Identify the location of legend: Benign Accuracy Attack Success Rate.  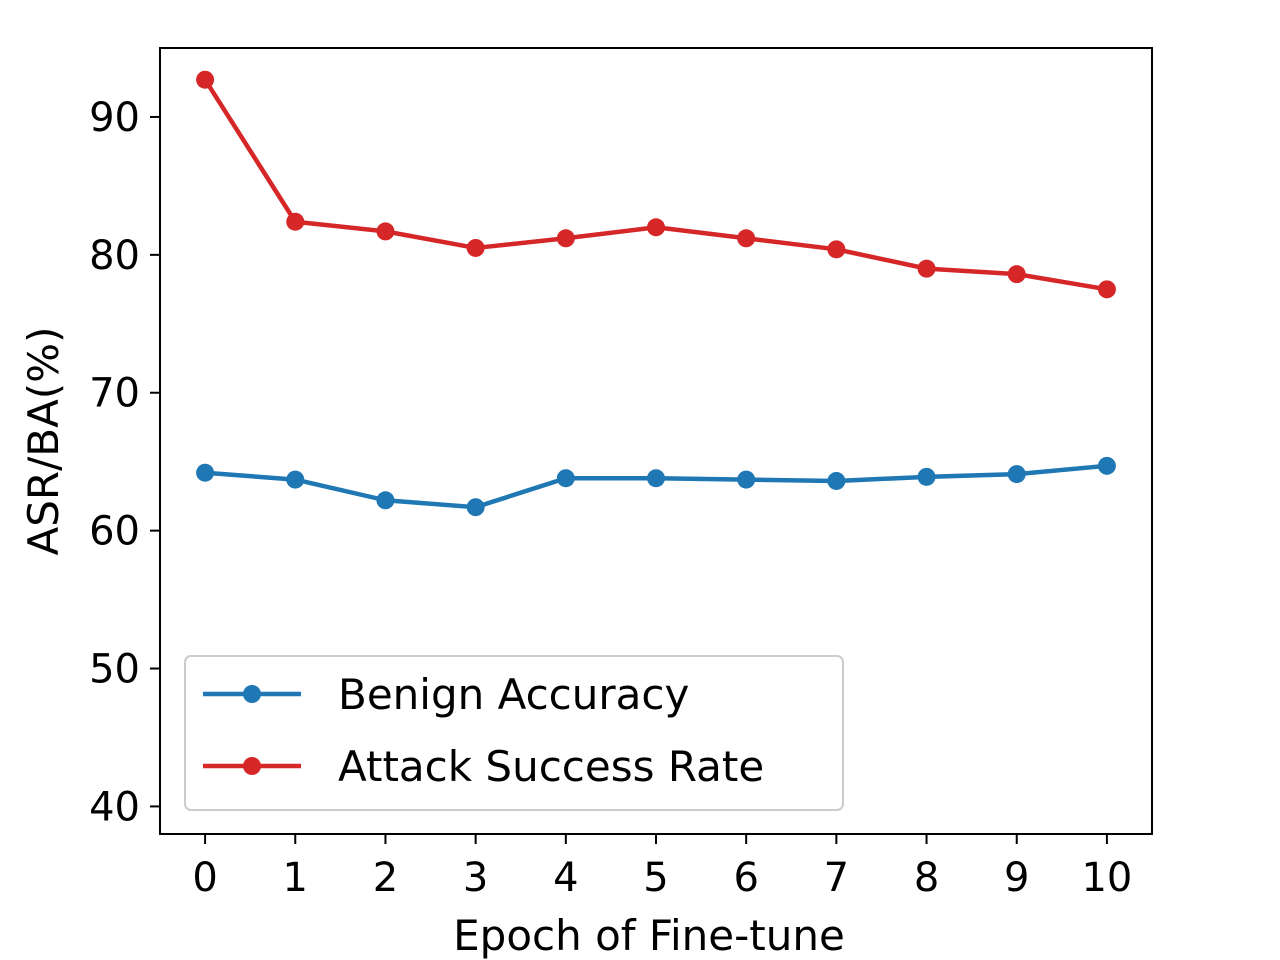
(514, 733).